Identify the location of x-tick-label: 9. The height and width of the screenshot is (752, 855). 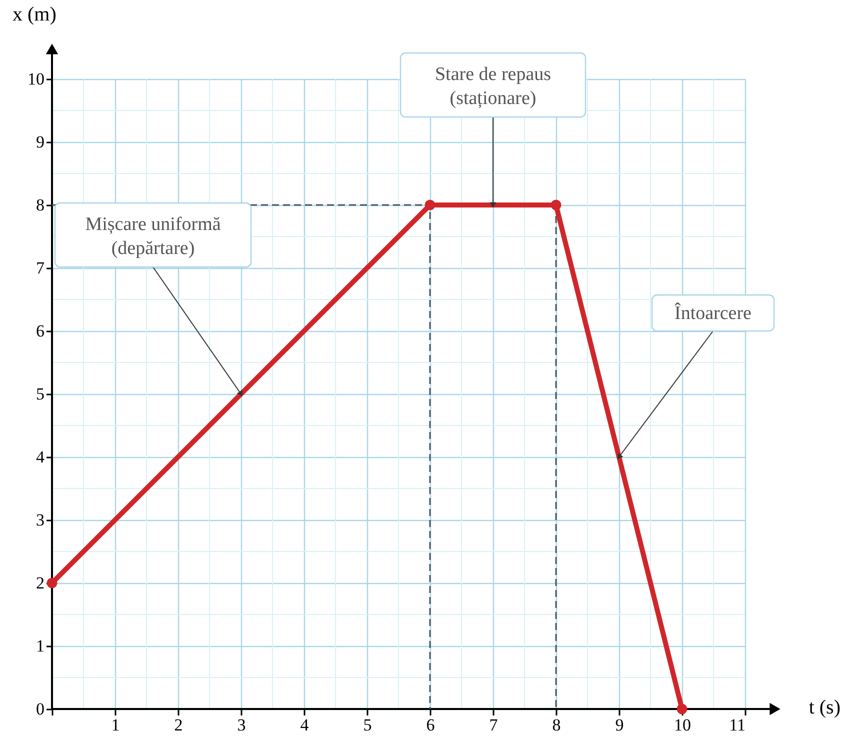
(619, 725).